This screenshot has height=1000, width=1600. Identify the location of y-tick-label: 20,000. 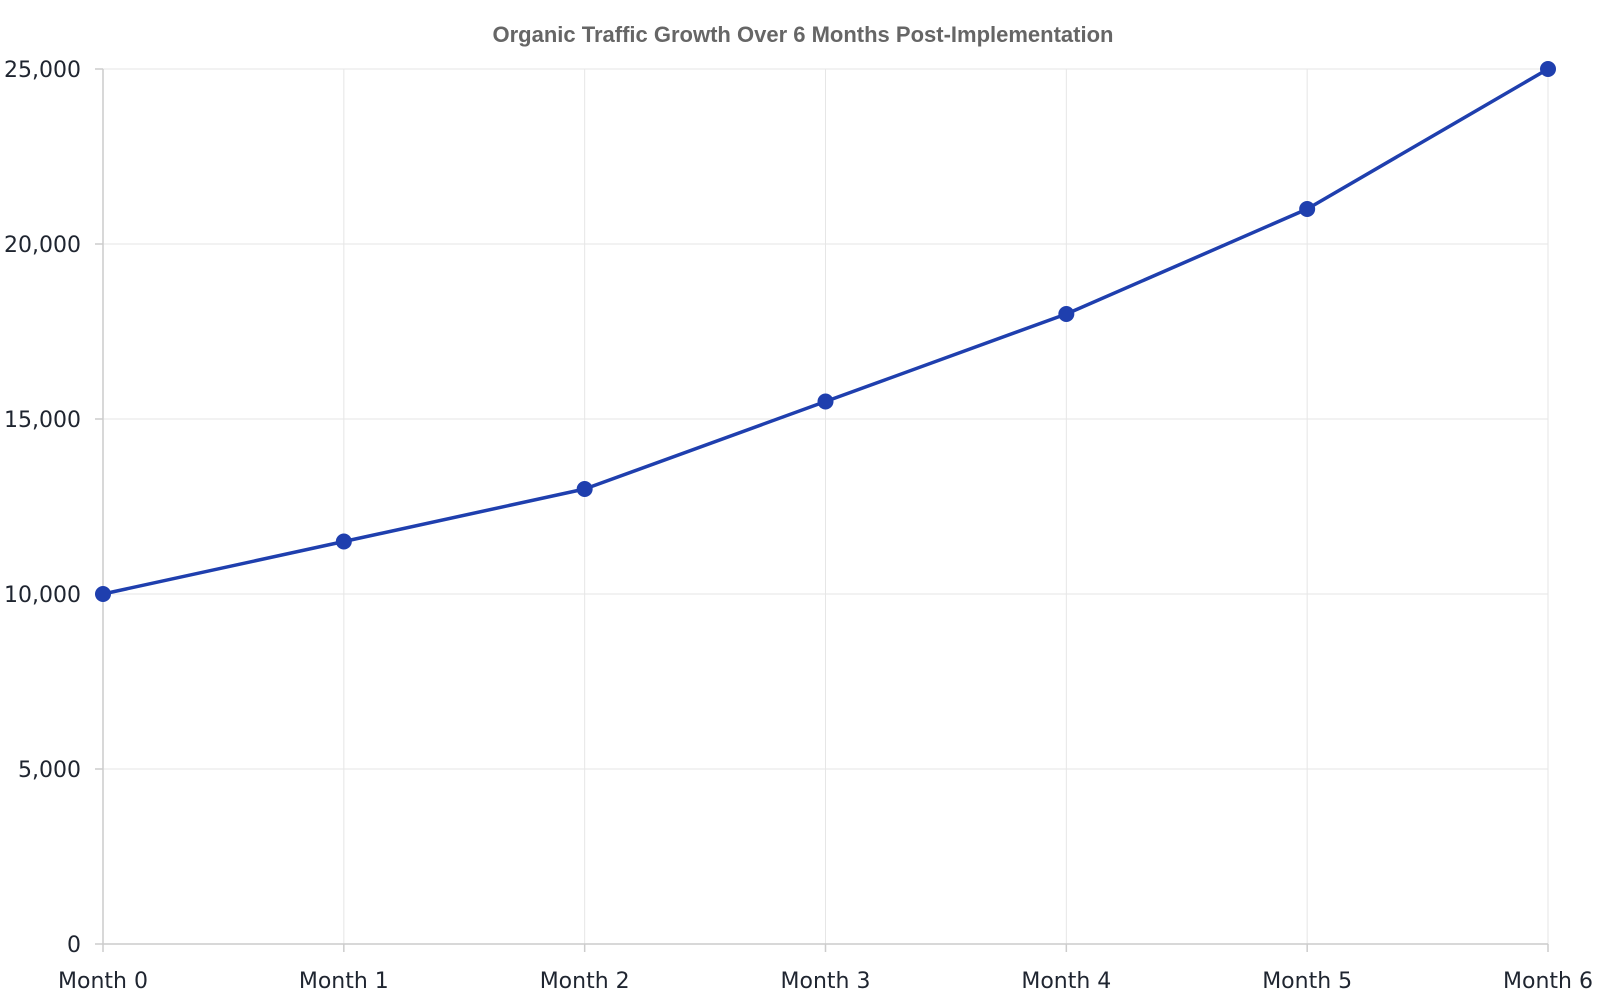
(42, 245).